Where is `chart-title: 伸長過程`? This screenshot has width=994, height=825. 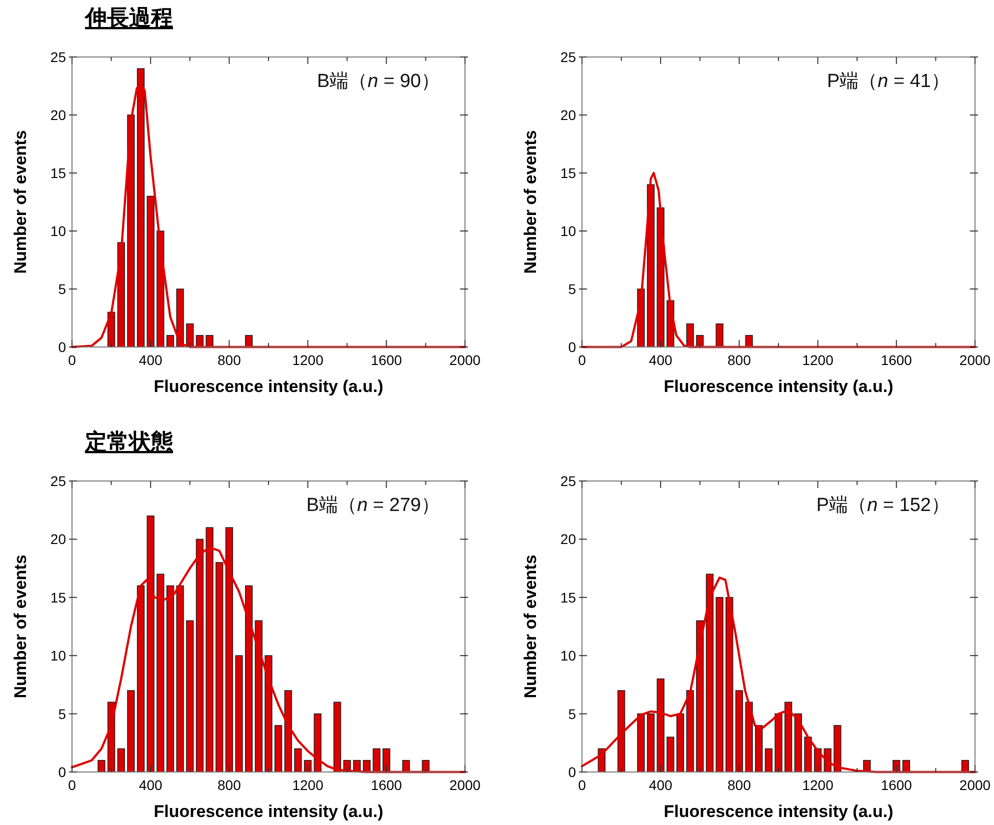
chart-title: 伸長過程 is located at coordinates (128, 17).